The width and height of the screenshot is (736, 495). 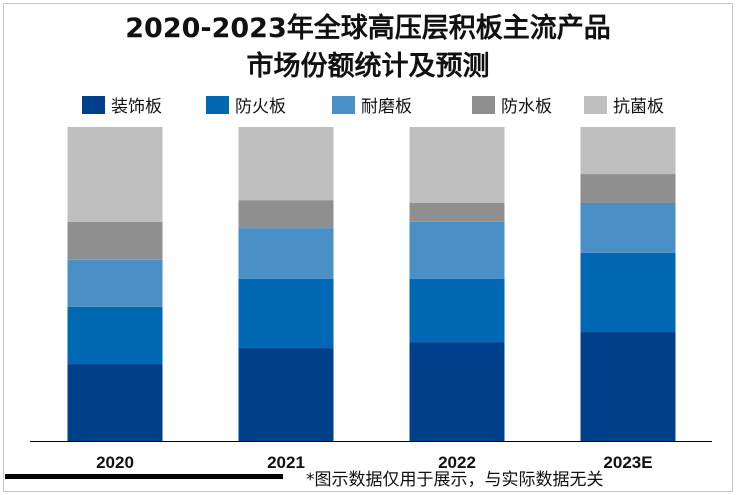 I want to click on bar-segment-2020-装饰板, so click(x=115, y=402).